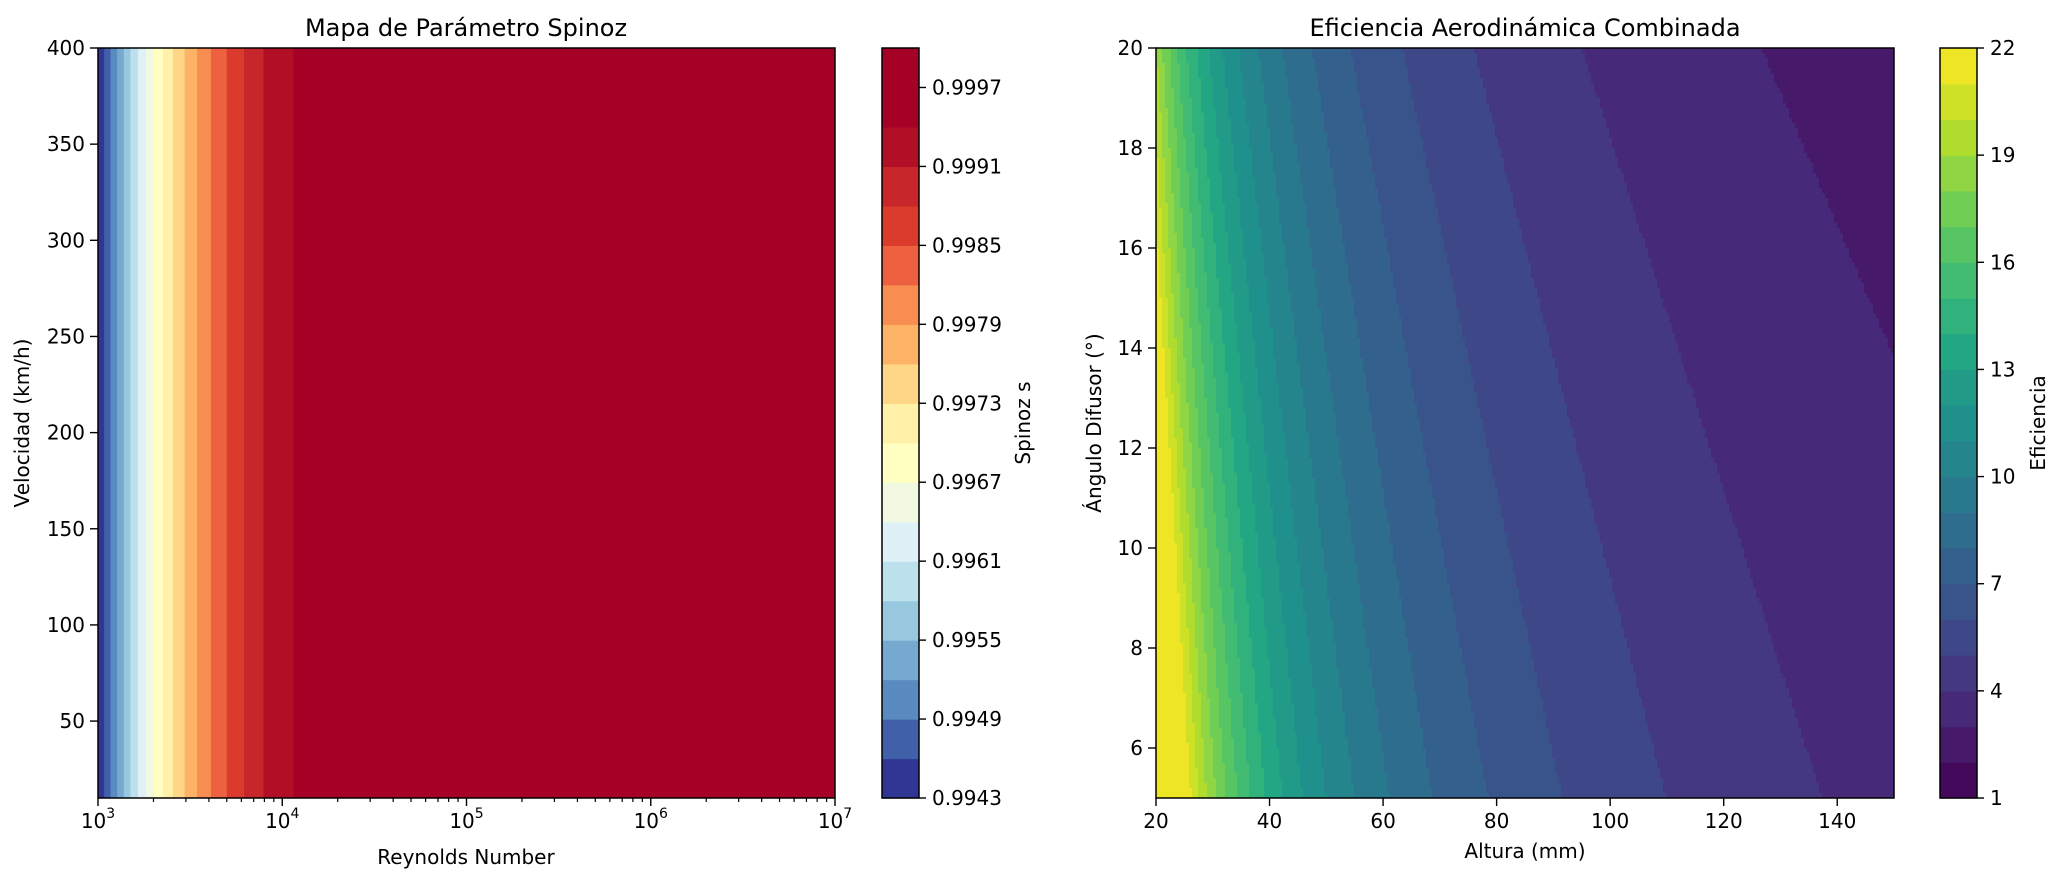  Describe the element at coordinates (1996, 798) in the screenshot. I see `colorbar-tick-label: 1` at that location.